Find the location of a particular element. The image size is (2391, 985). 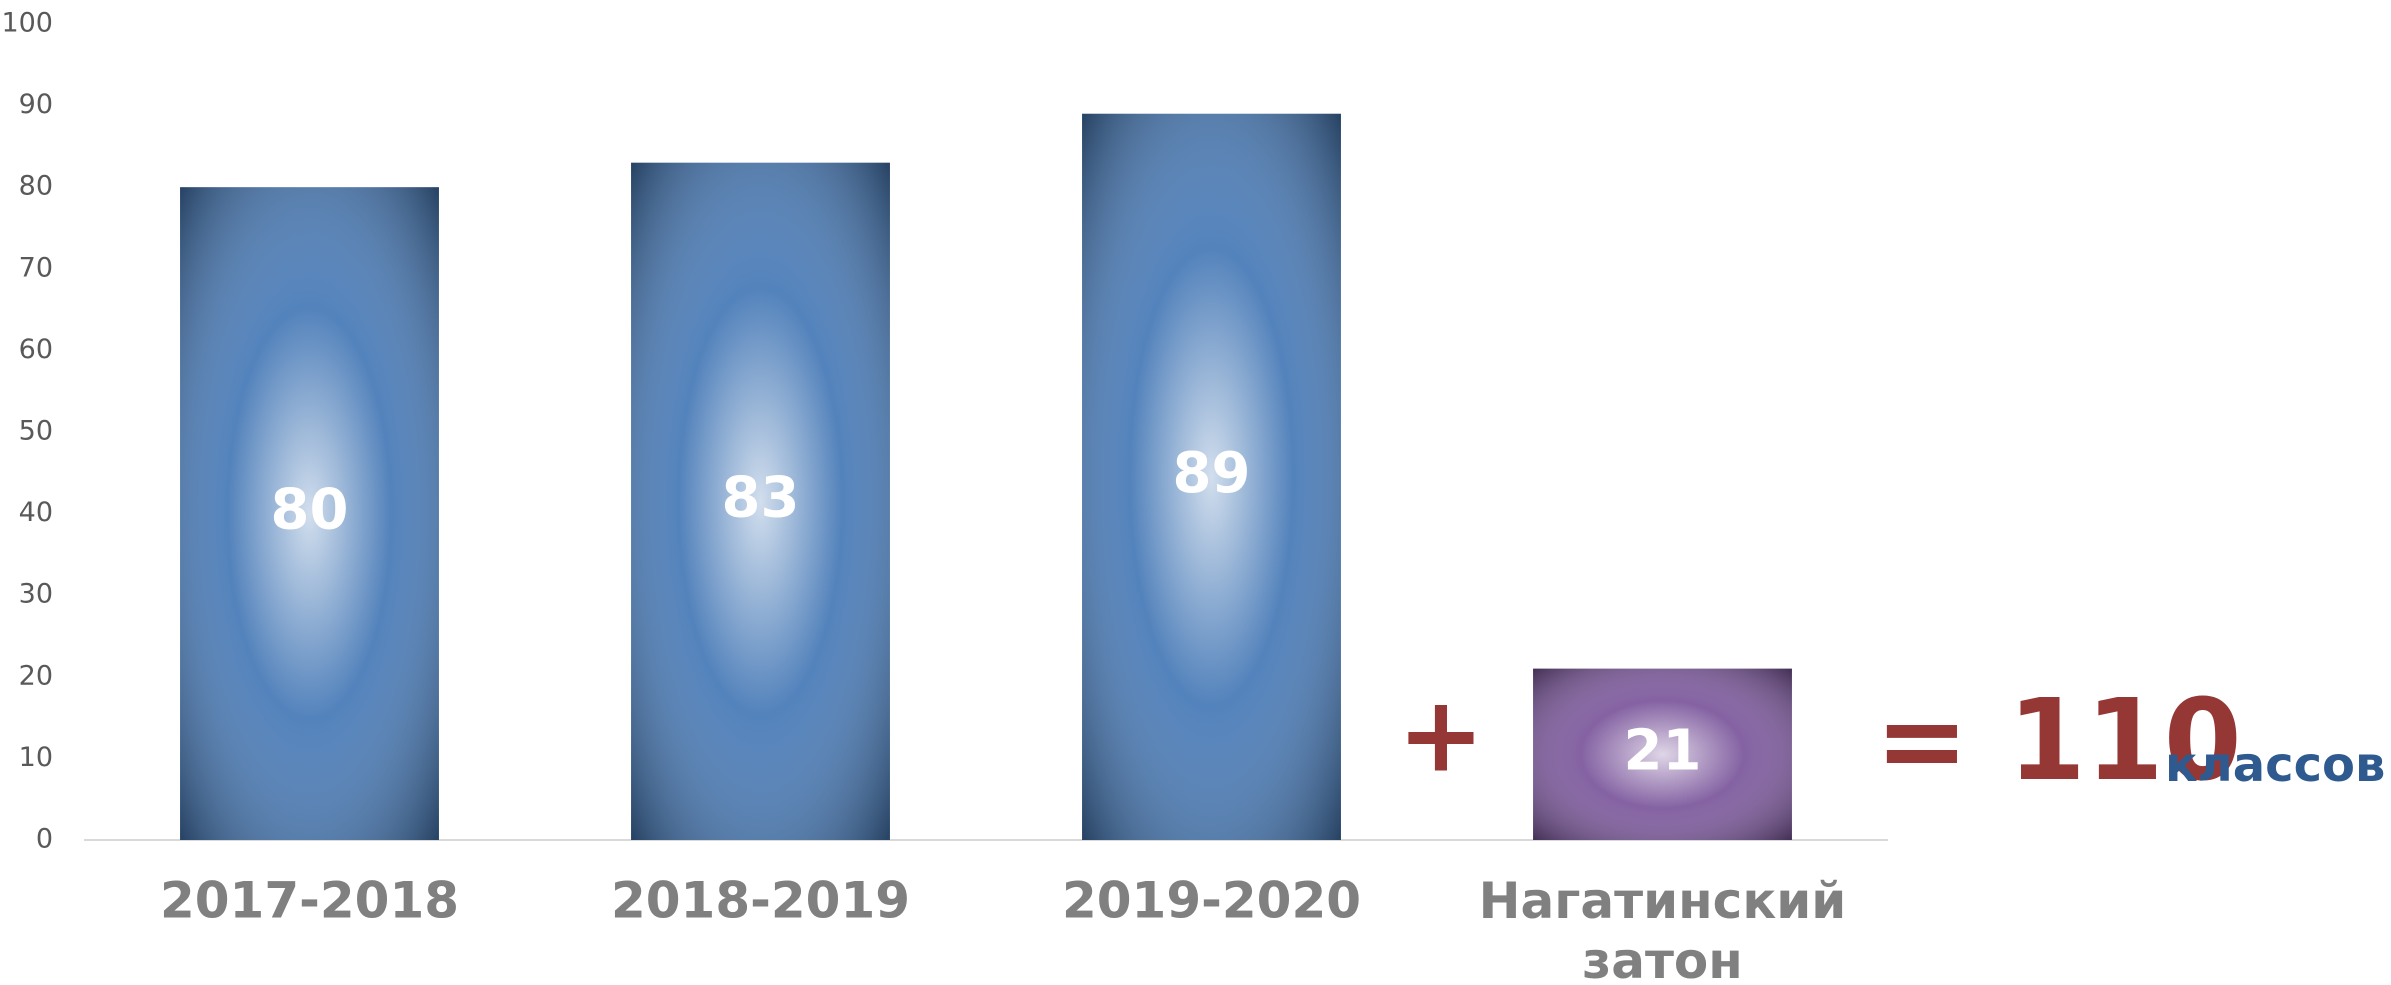

x-tick-label: 2018-2019 is located at coordinates (760, 901).